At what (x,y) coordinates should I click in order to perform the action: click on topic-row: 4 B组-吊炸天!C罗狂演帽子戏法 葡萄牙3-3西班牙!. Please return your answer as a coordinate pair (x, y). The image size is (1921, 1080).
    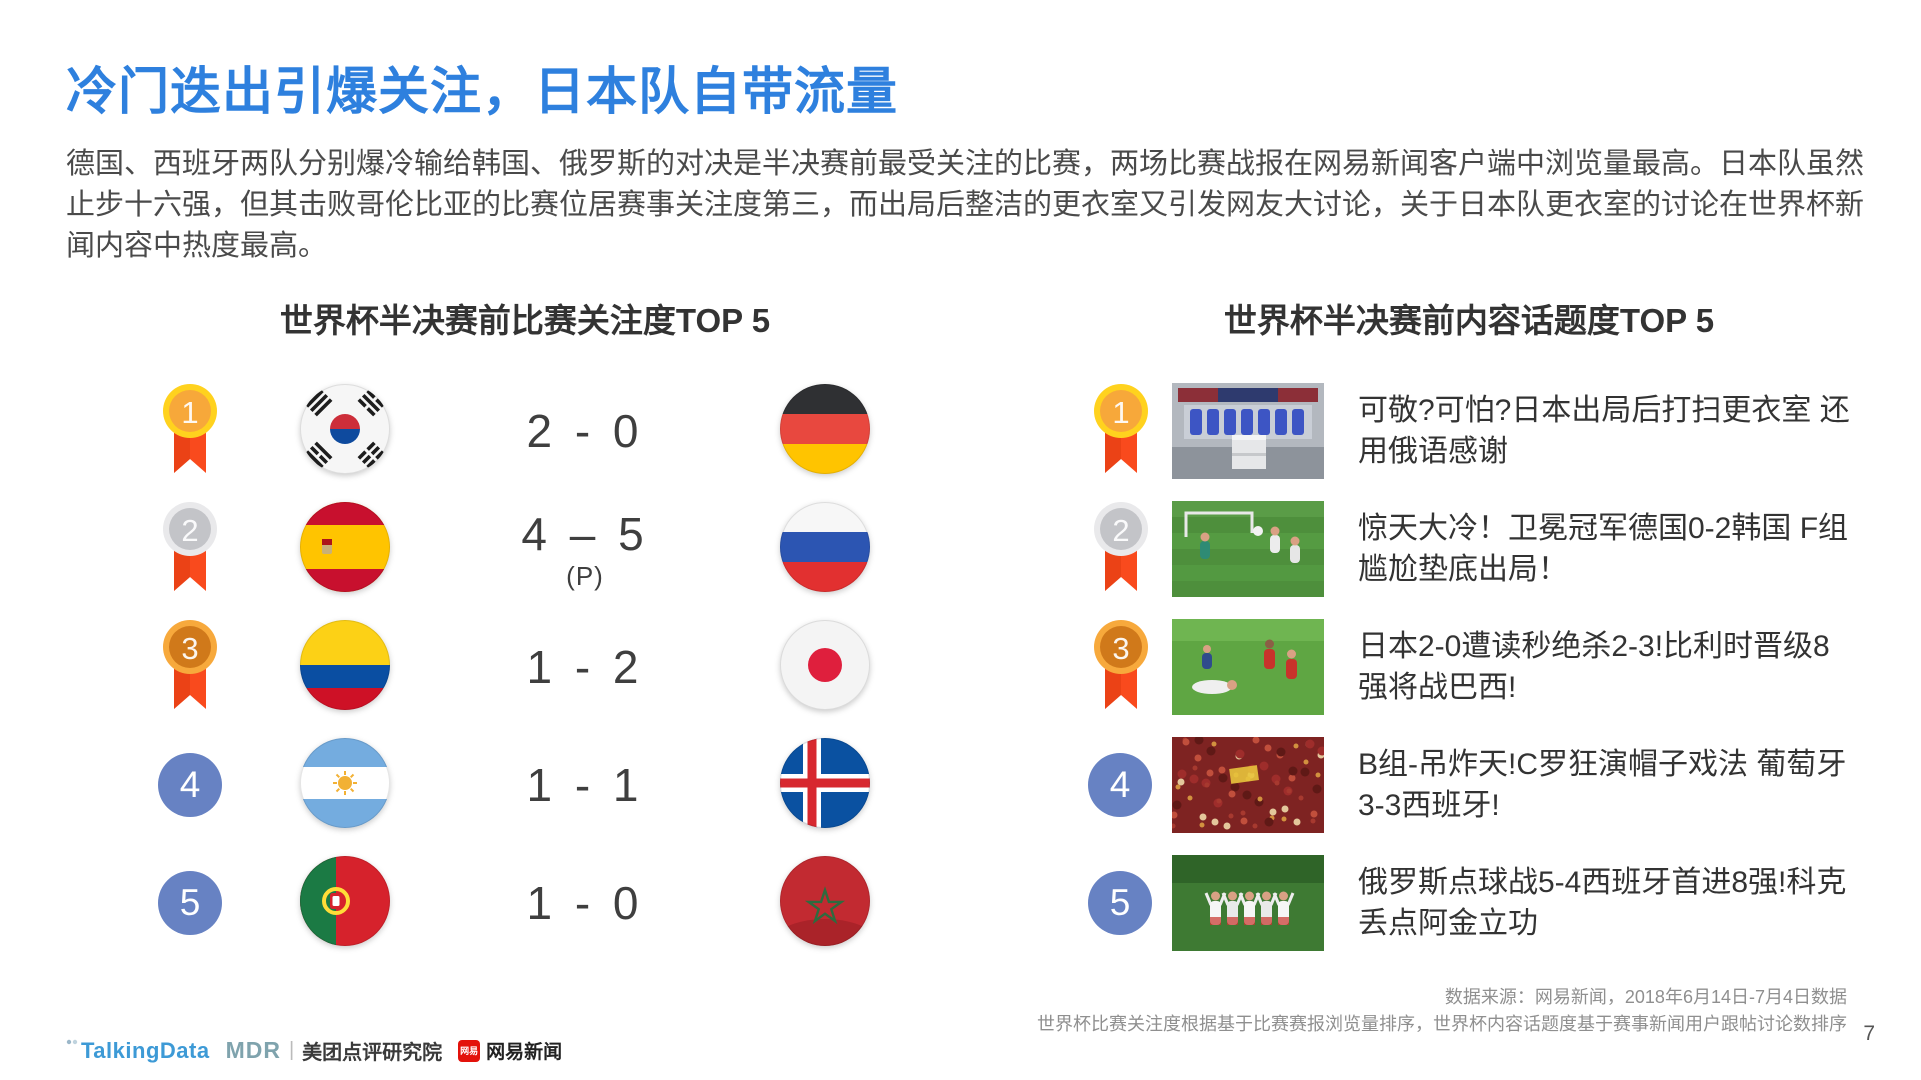
    Looking at the image, I should click on (1469, 785).